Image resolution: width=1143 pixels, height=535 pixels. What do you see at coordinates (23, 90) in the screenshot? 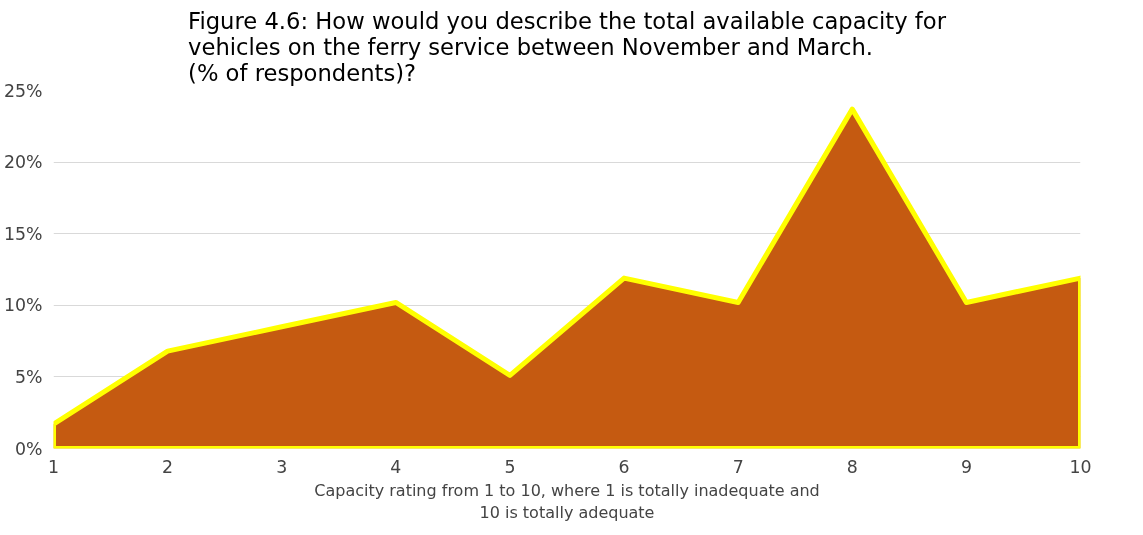
I see `y-tick-label: 25%` at bounding box center [23, 90].